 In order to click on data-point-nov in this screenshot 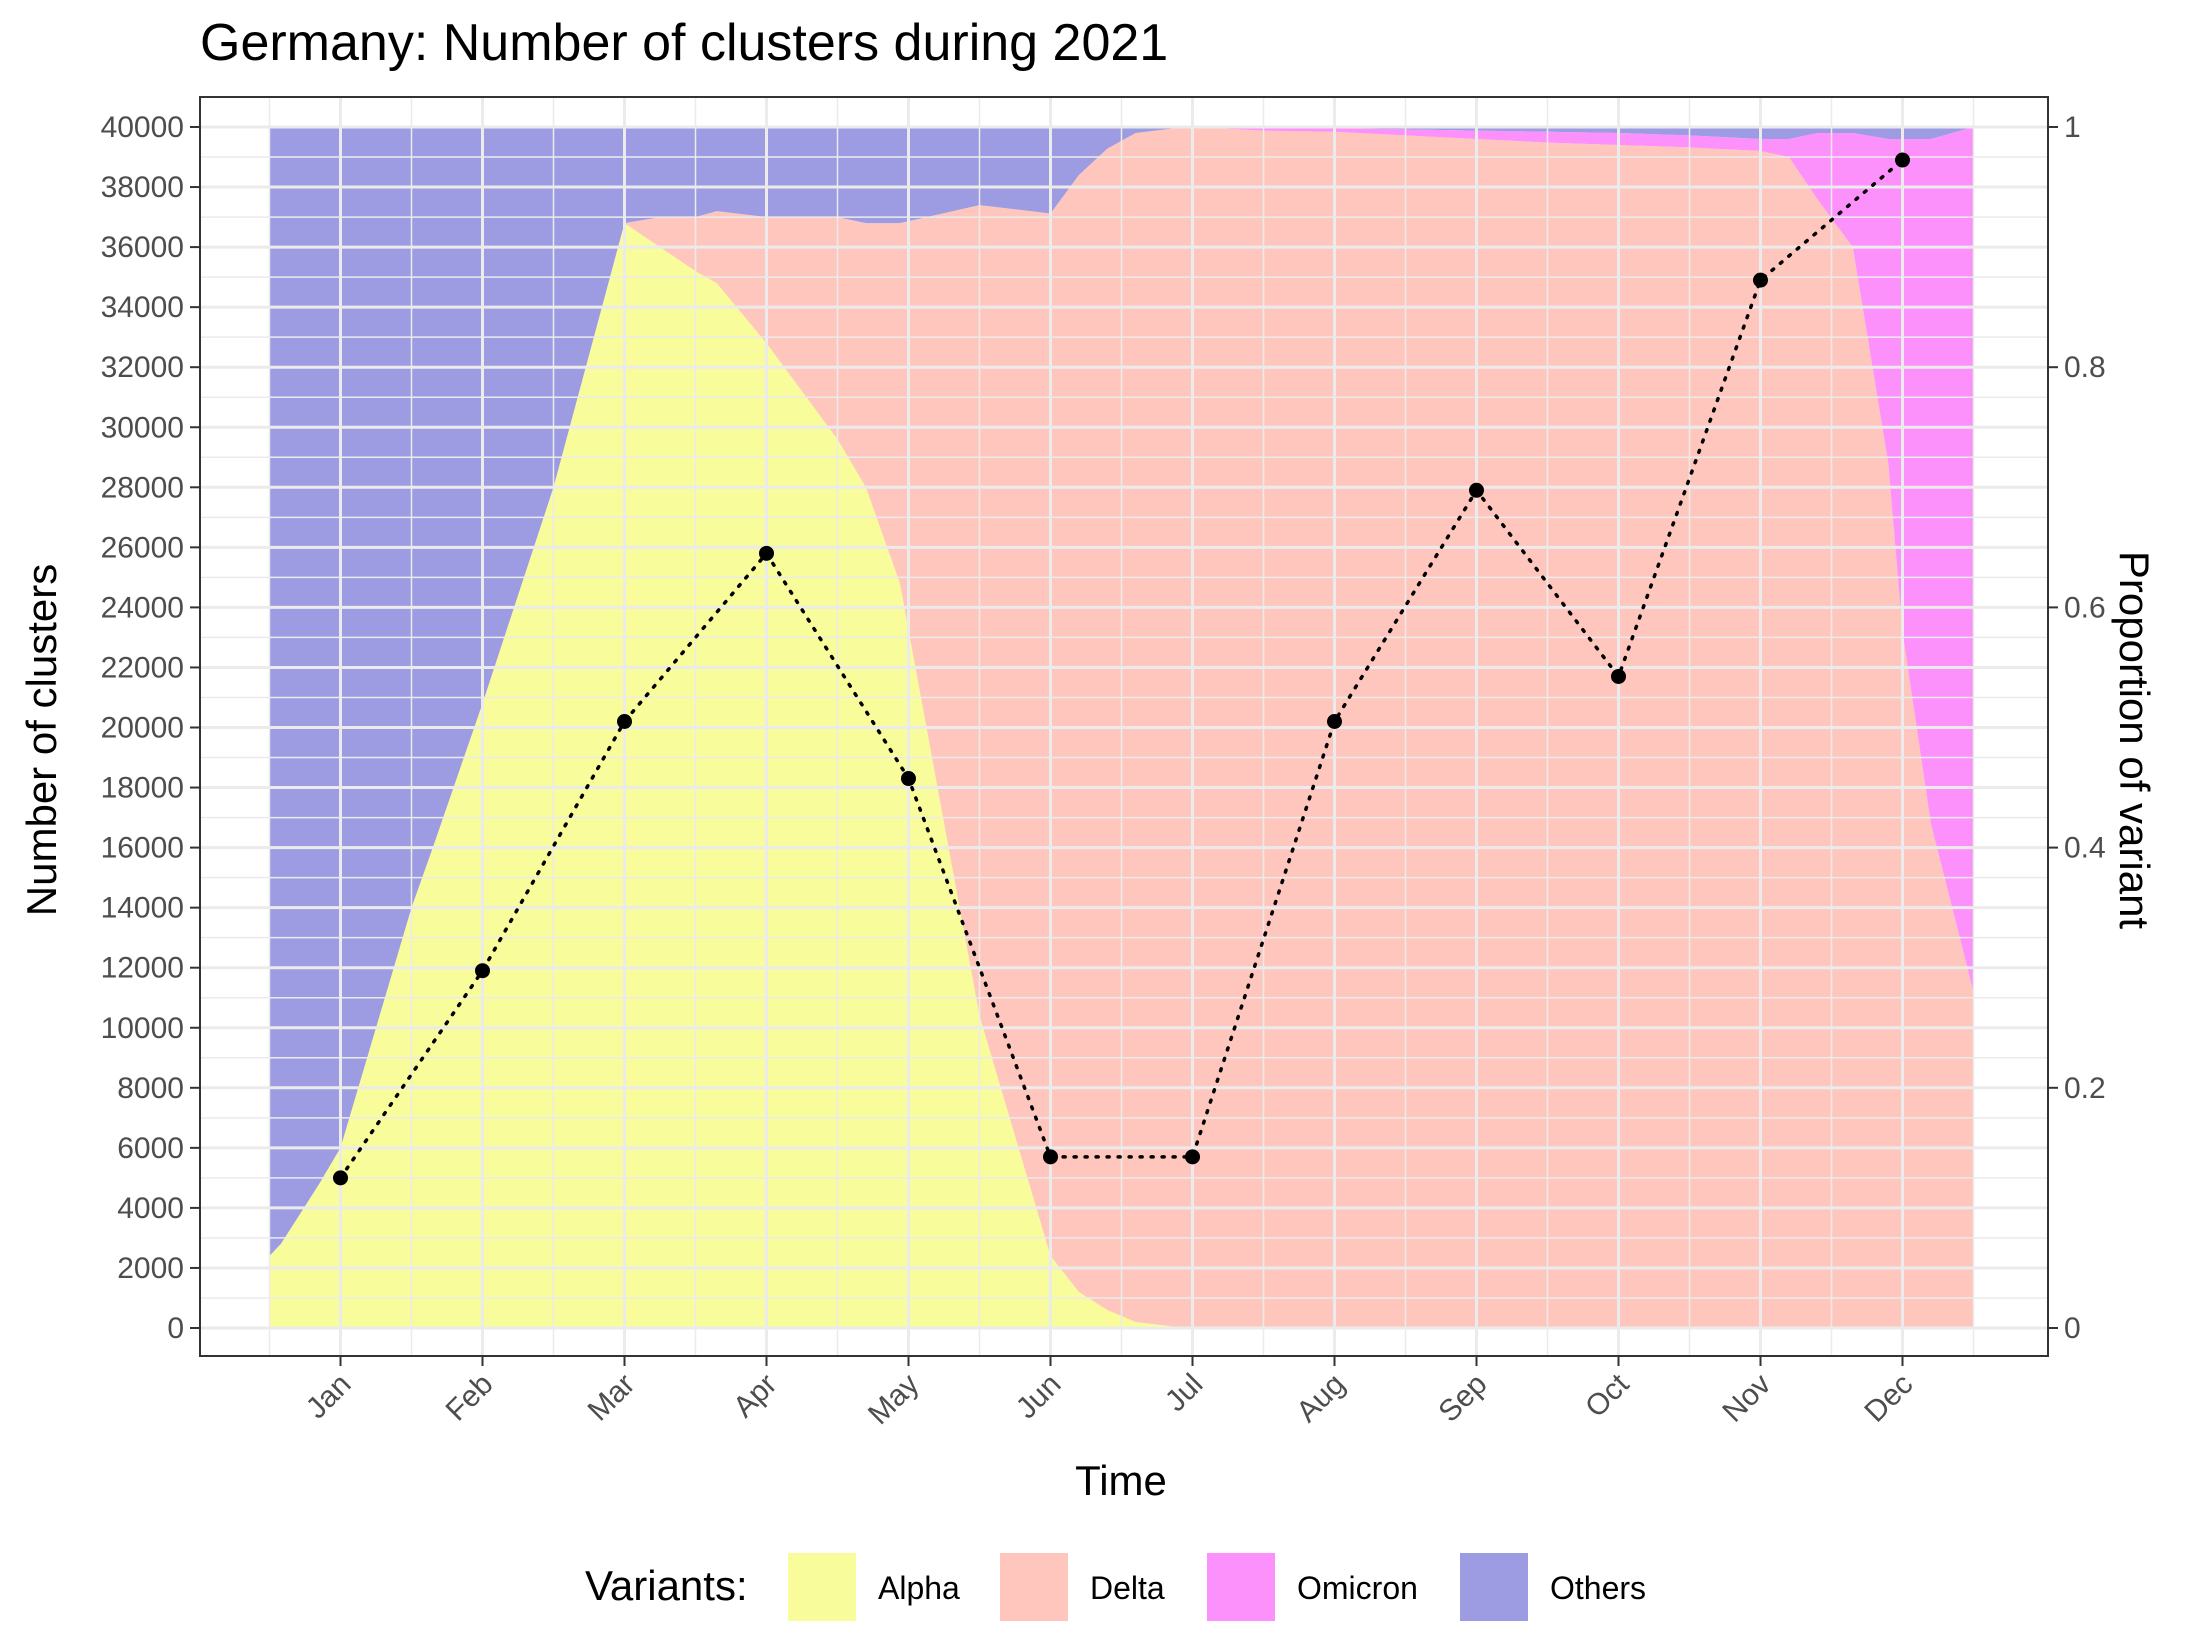, I will do `click(1760, 280)`.